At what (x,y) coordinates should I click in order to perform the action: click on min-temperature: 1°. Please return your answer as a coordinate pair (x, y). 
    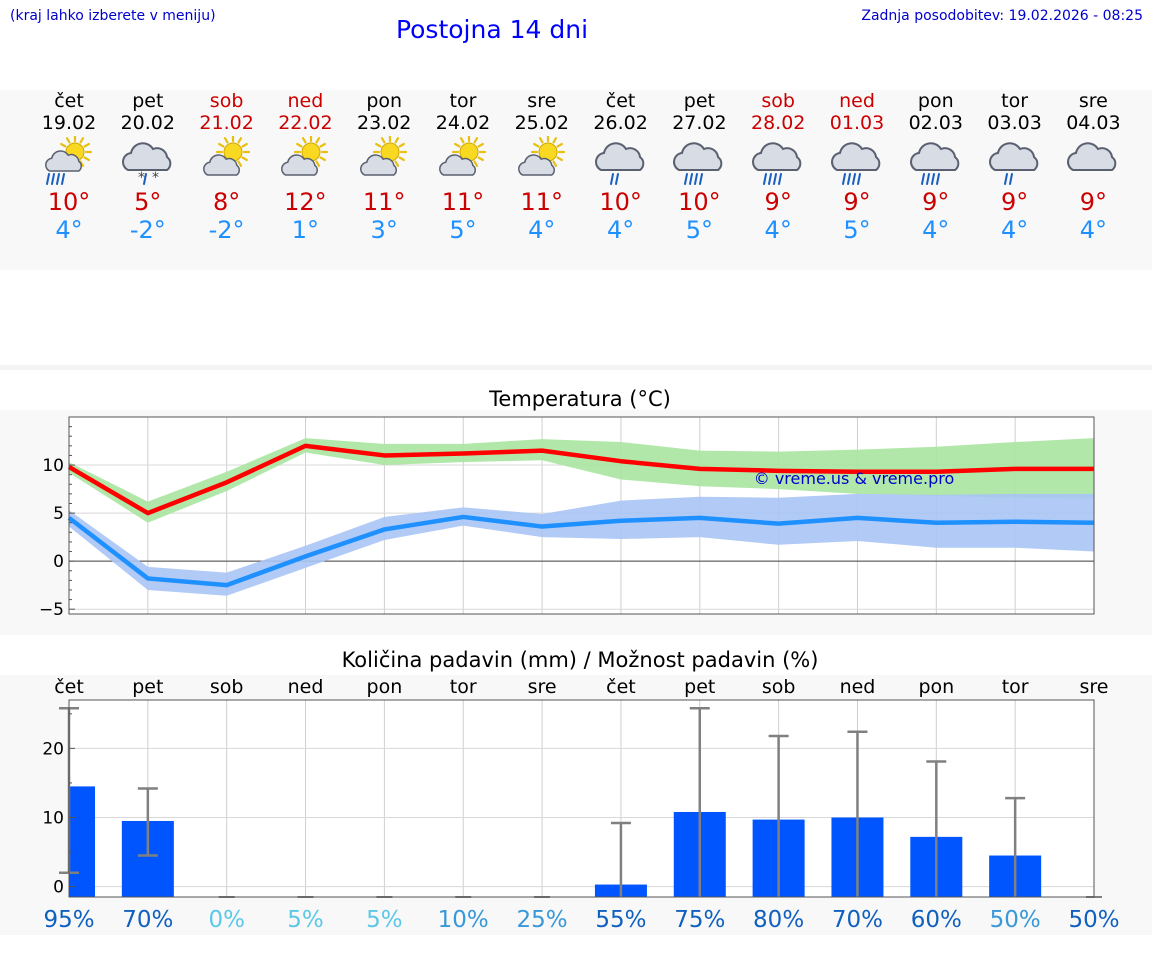
    Looking at the image, I should click on (305, 230).